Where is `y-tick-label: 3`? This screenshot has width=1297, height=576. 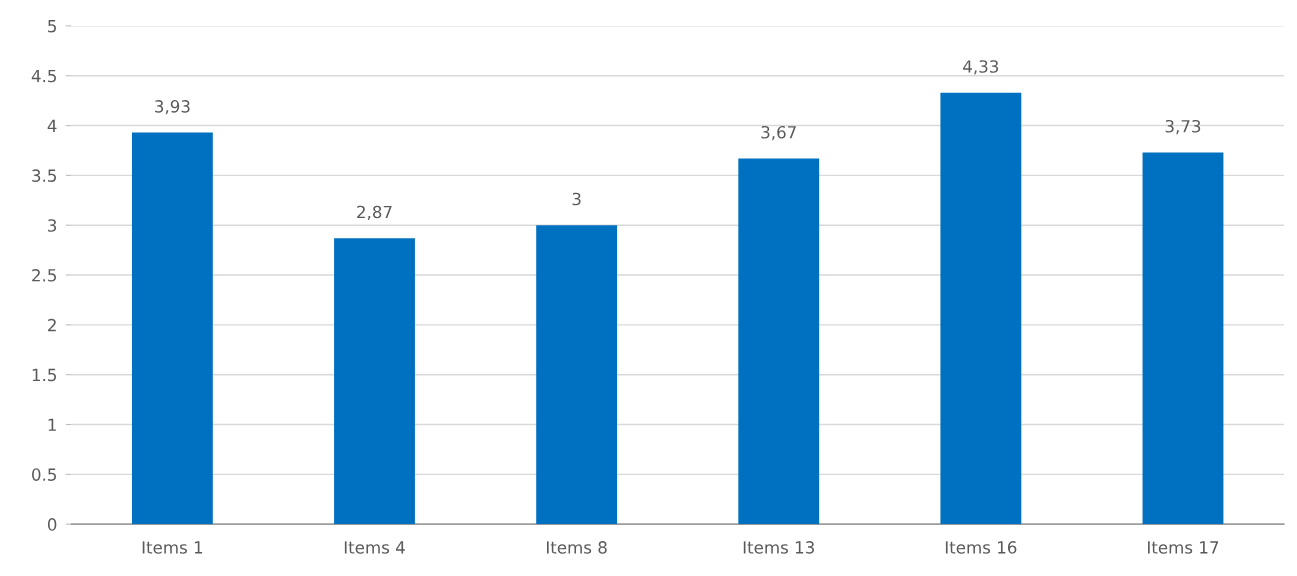 y-tick-label: 3 is located at coordinates (52, 225).